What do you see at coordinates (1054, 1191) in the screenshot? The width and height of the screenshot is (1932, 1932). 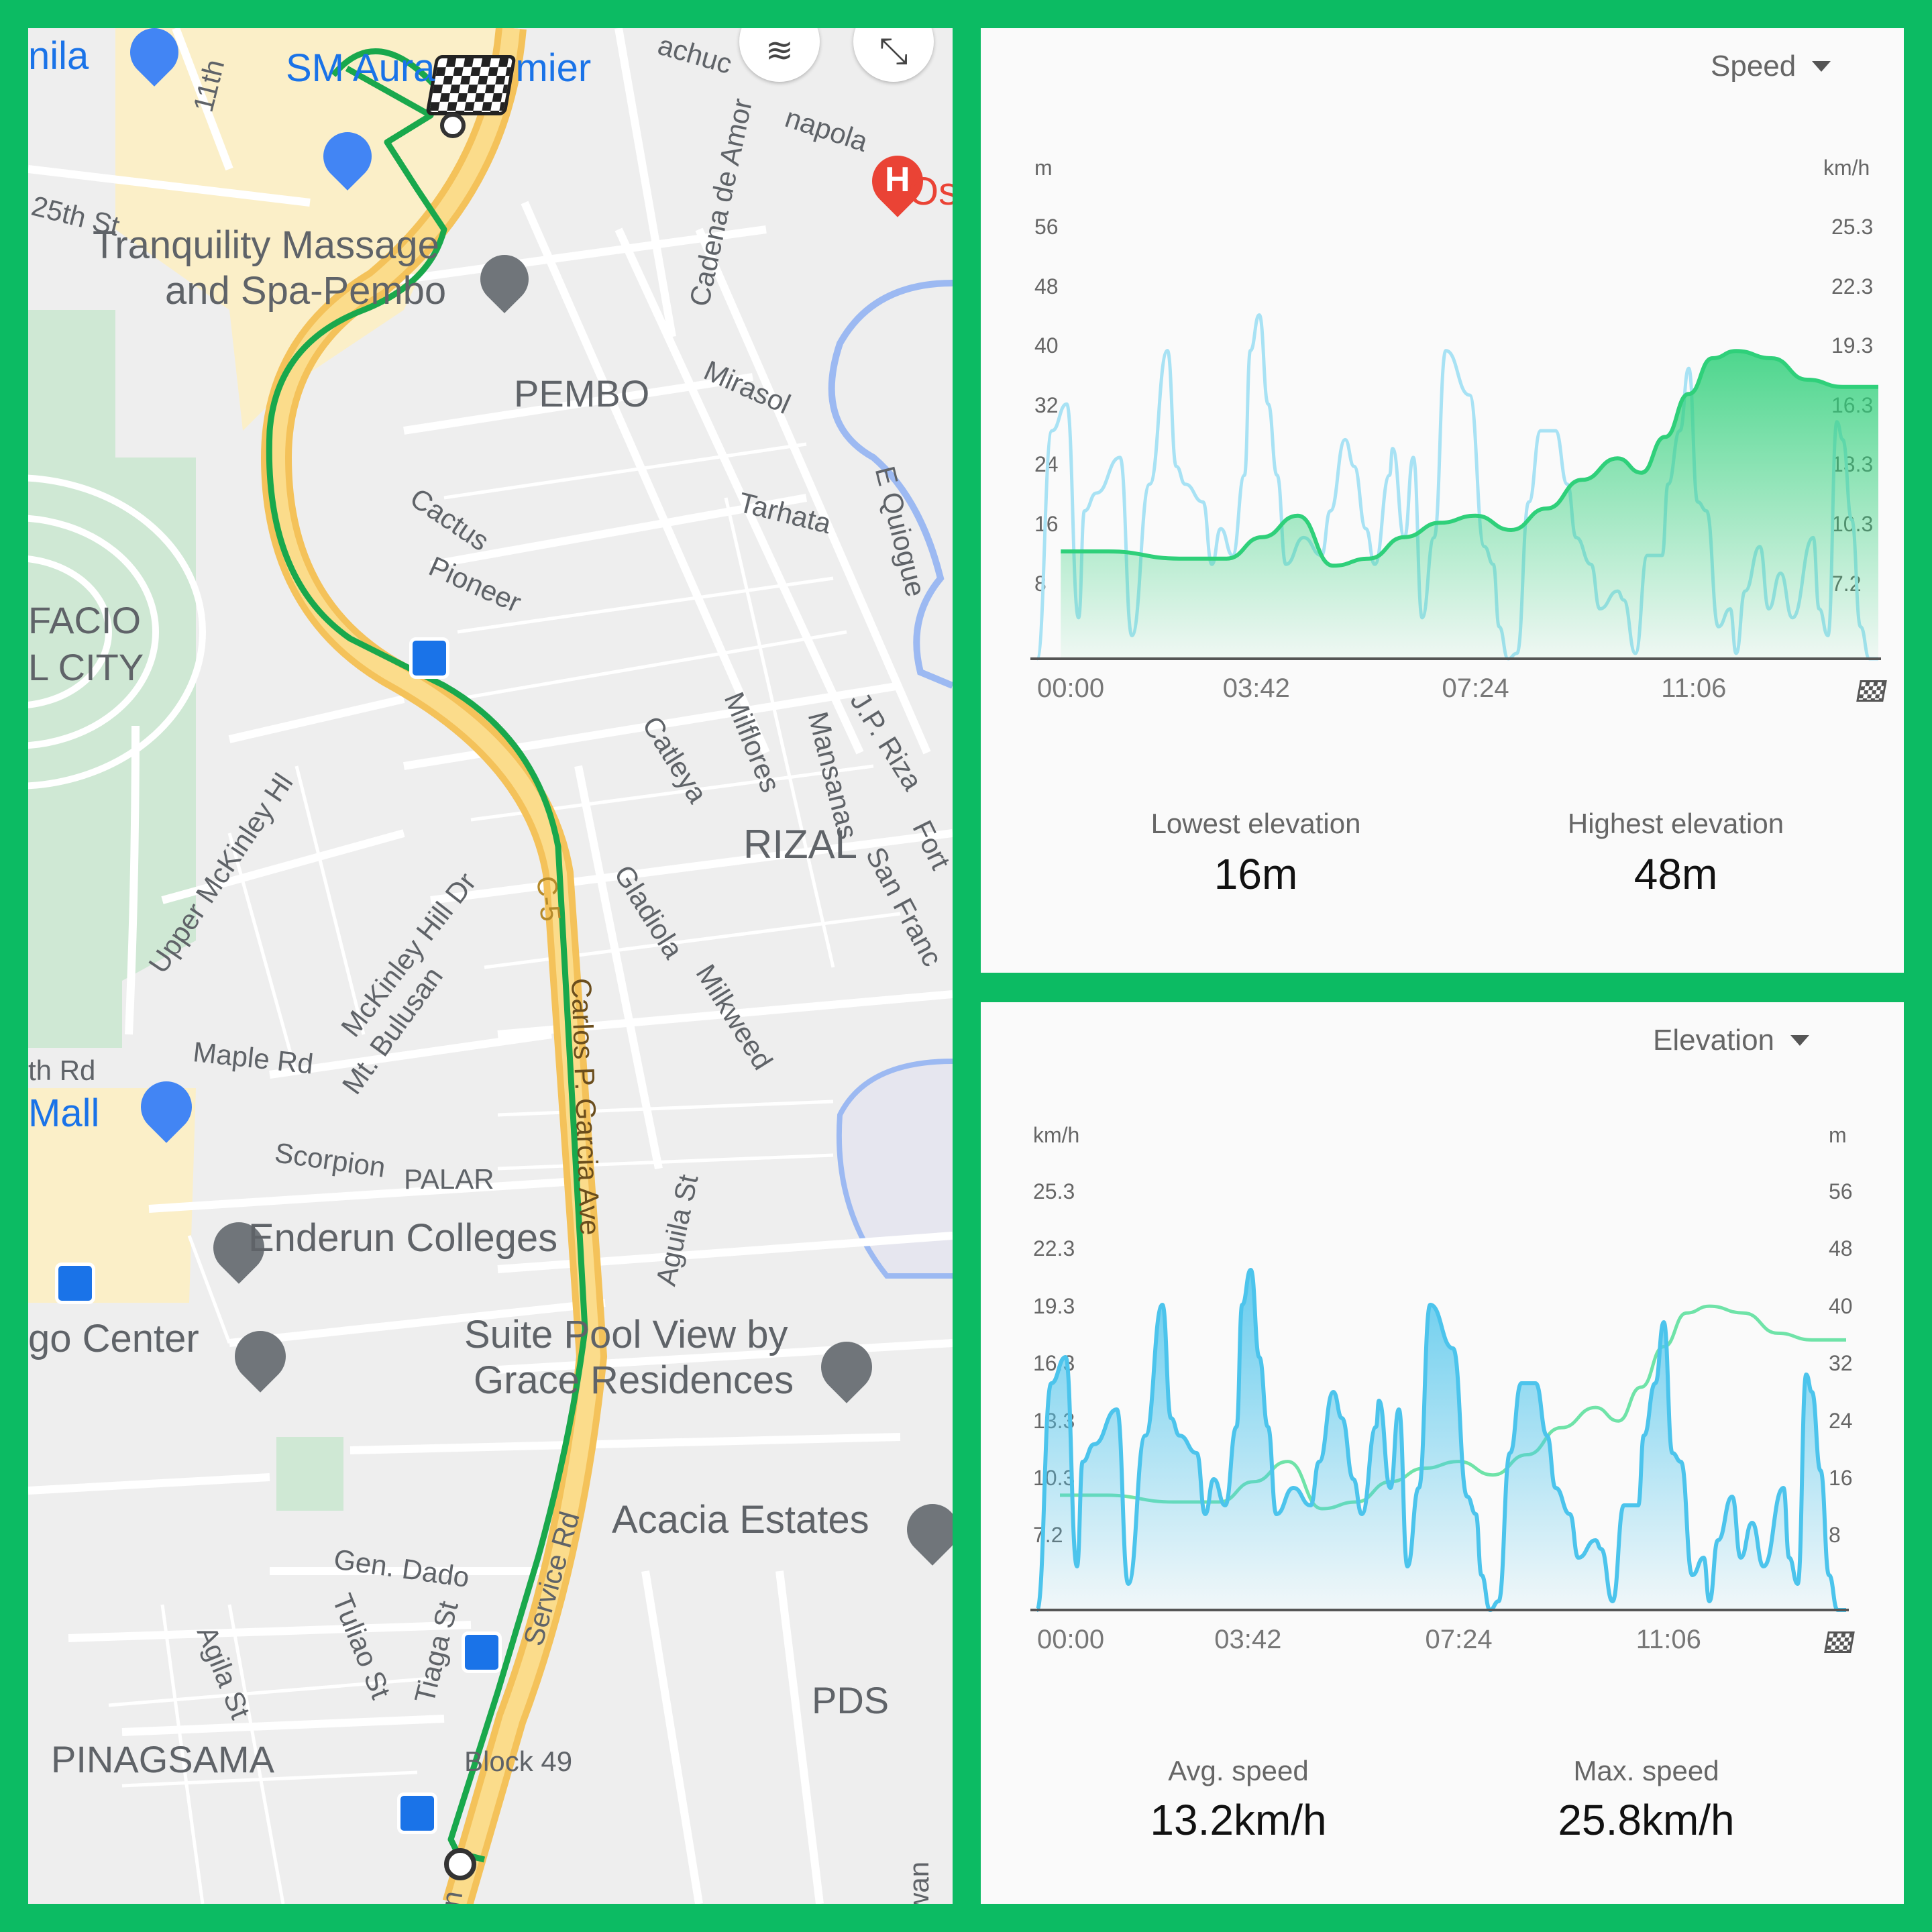 I see `left-axis-tick: 25.3` at bounding box center [1054, 1191].